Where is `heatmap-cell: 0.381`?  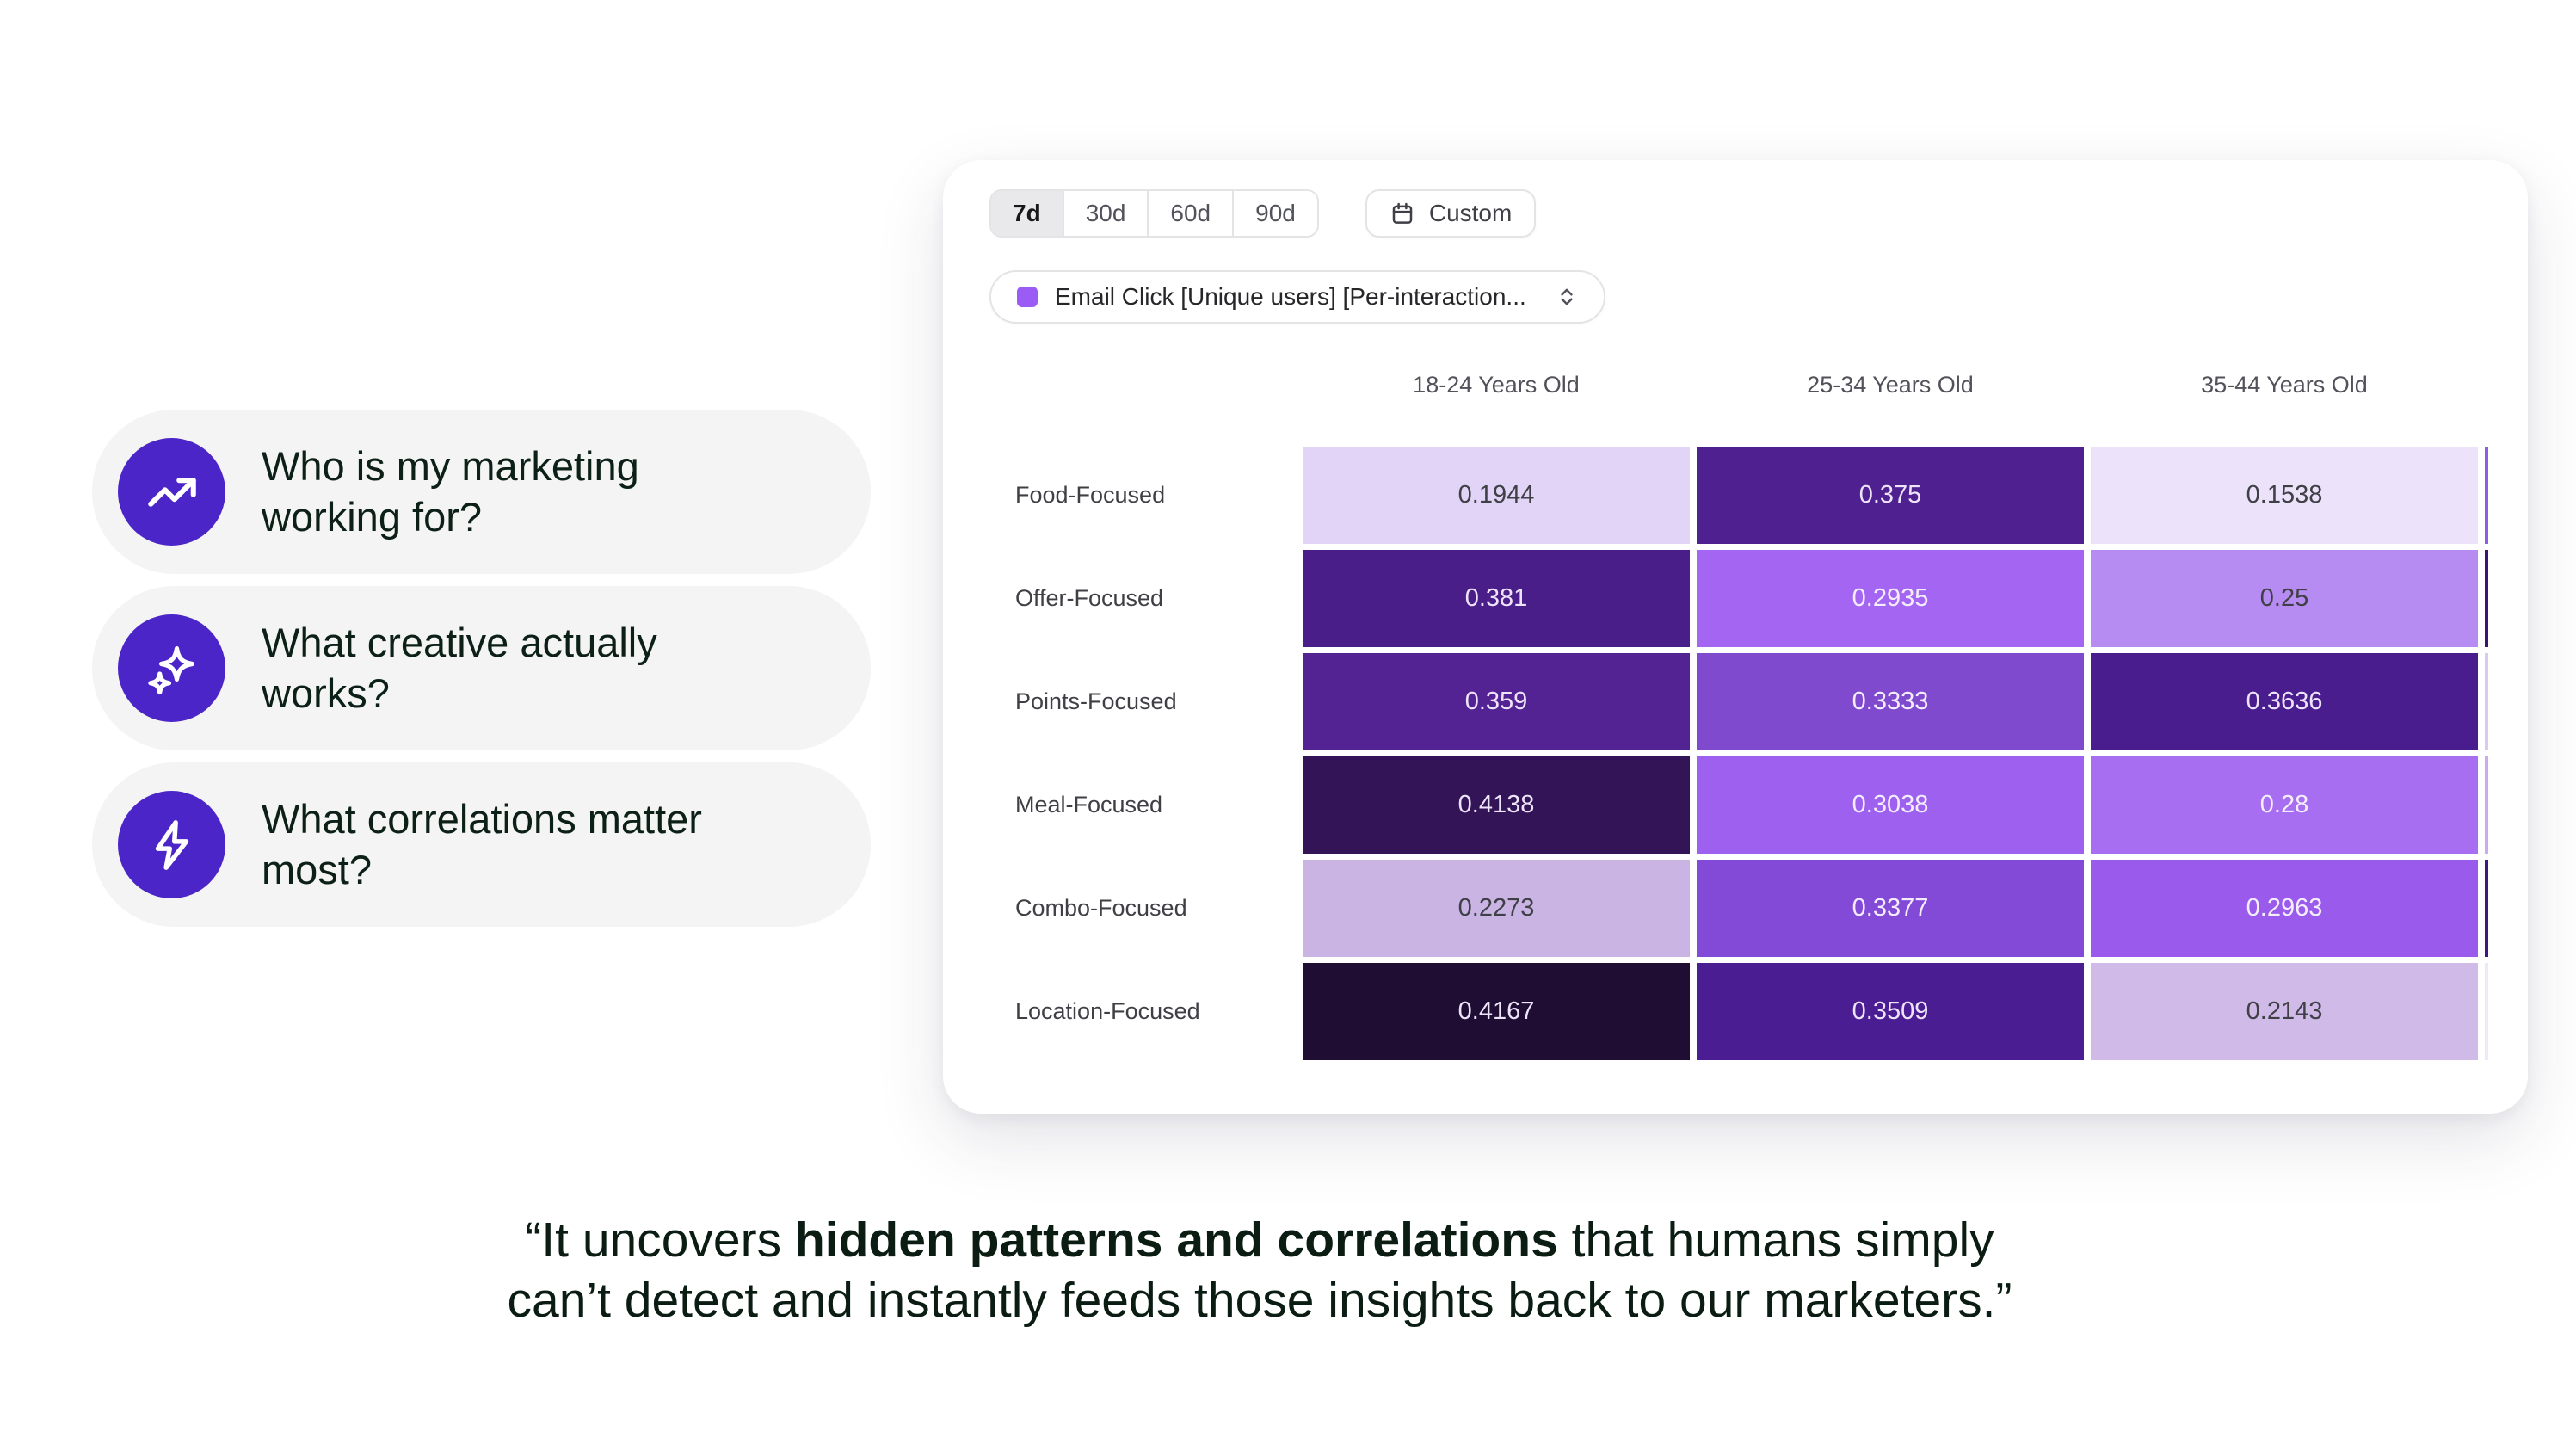 heatmap-cell: 0.381 is located at coordinates (1497, 598).